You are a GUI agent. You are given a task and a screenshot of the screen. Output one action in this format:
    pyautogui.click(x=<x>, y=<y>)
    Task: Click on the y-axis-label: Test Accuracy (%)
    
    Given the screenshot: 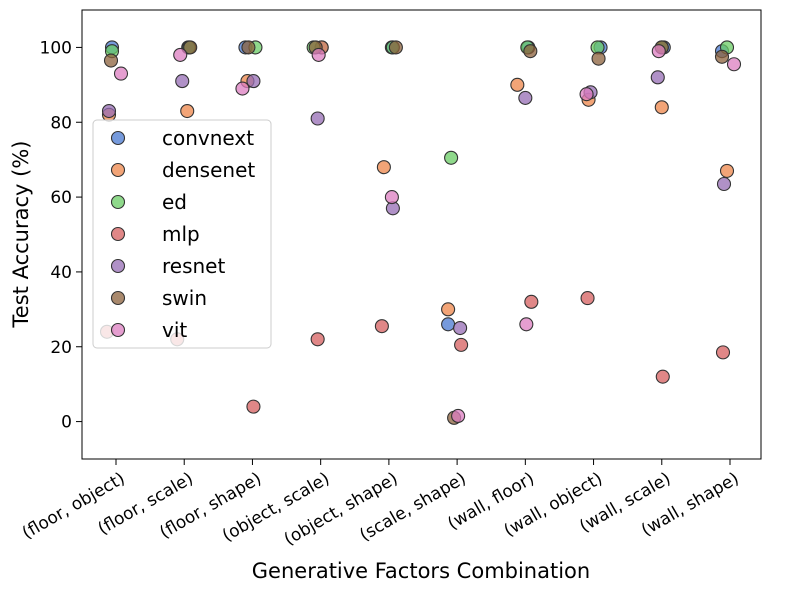 What is the action you would take?
    pyautogui.click(x=21, y=235)
    